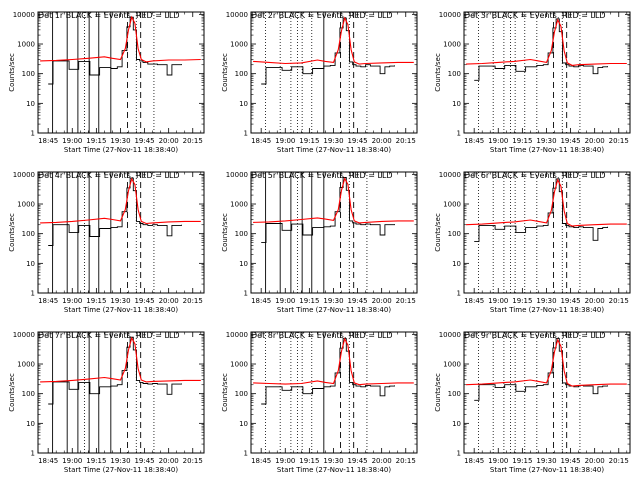 Image resolution: width=640 pixels, height=480 pixels. Describe the element at coordinates (322, 175) in the screenshot. I see `panel-title: Det 5r BLACK = Events, RED = LLD` at that location.